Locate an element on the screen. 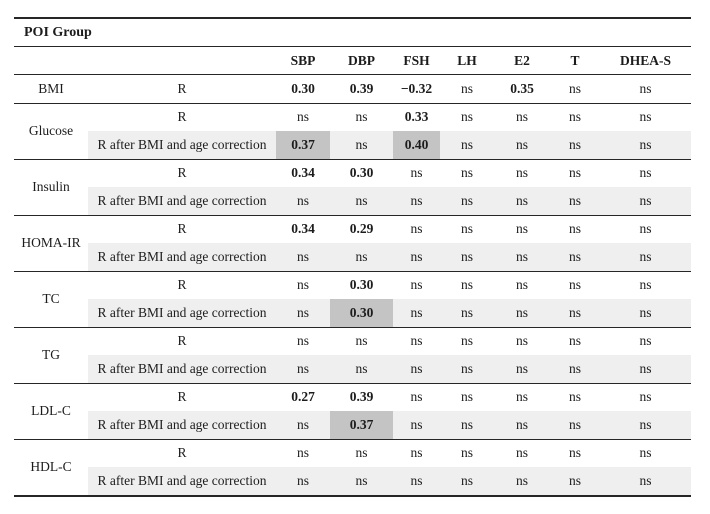  parameter-cell: HDL-C is located at coordinates (51, 467).